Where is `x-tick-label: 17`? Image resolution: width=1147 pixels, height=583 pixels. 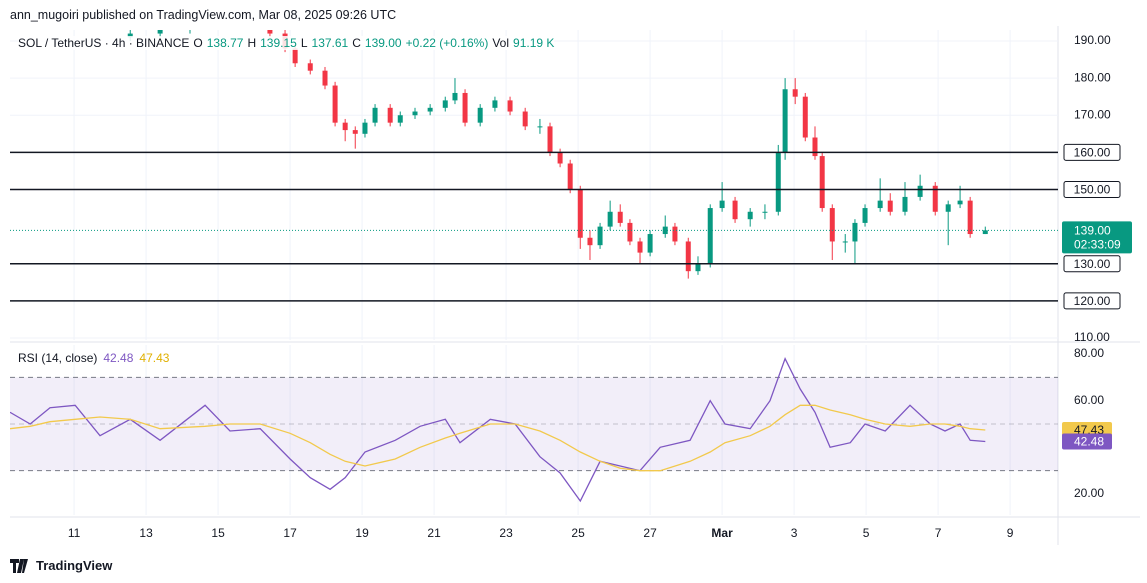 x-tick-label: 17 is located at coordinates (290, 533).